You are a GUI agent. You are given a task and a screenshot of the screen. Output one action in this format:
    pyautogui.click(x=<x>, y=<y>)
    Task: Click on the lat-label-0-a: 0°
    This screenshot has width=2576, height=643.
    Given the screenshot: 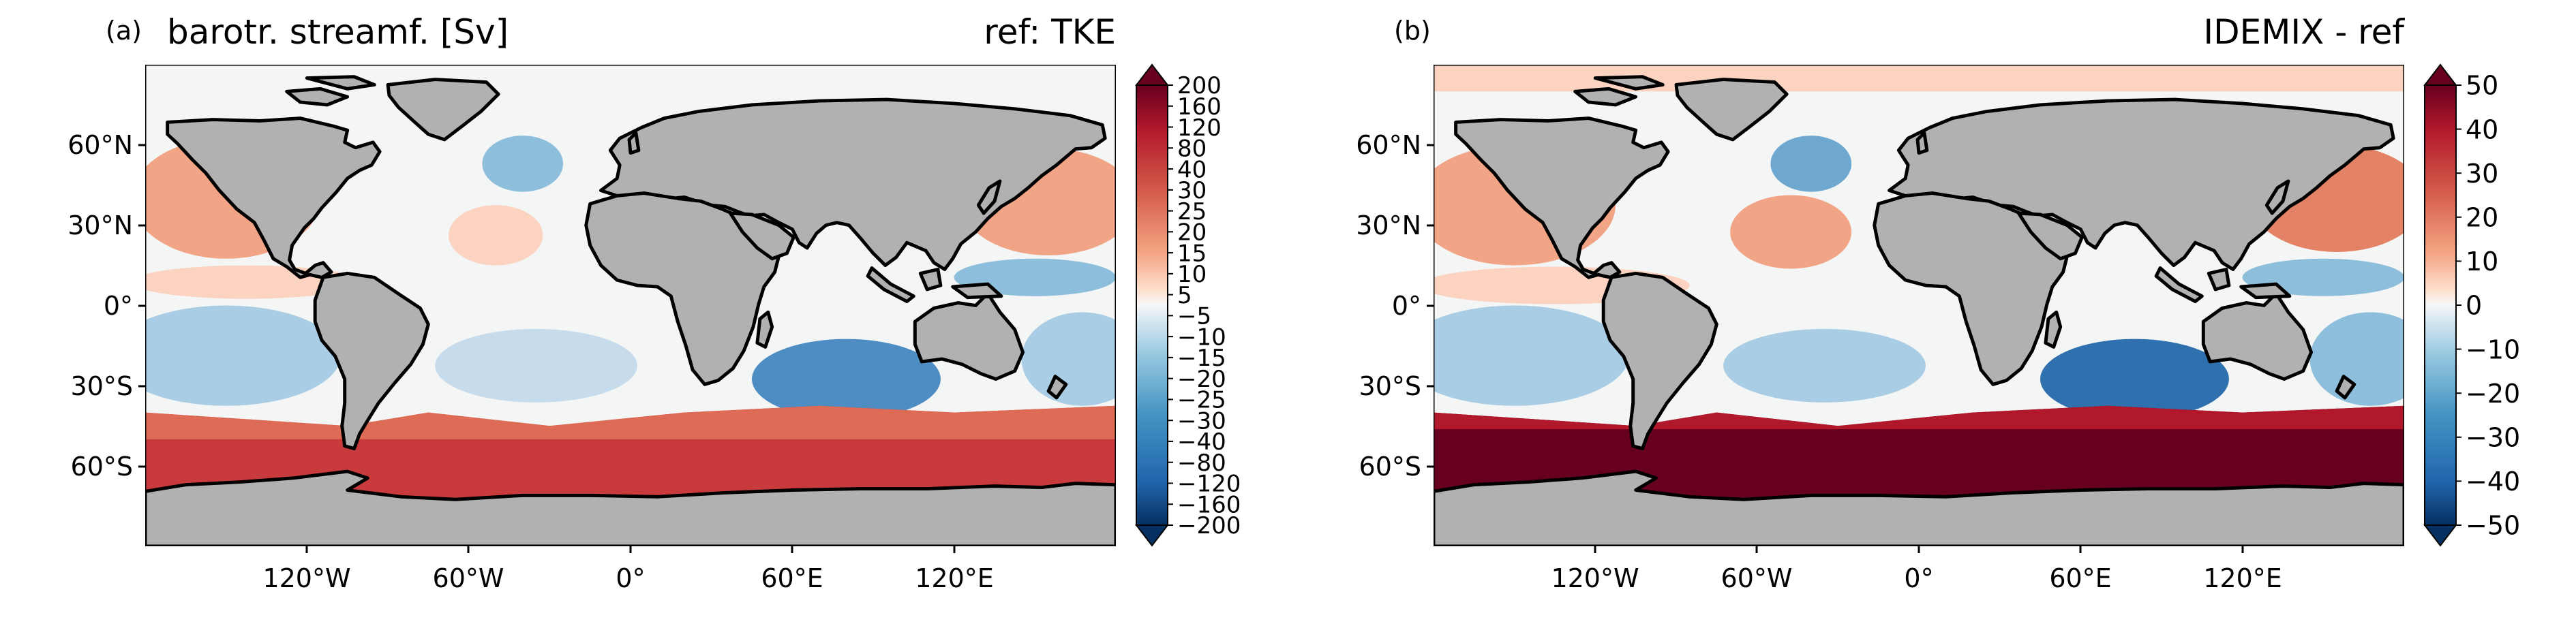 What is the action you would take?
    pyautogui.click(x=119, y=306)
    